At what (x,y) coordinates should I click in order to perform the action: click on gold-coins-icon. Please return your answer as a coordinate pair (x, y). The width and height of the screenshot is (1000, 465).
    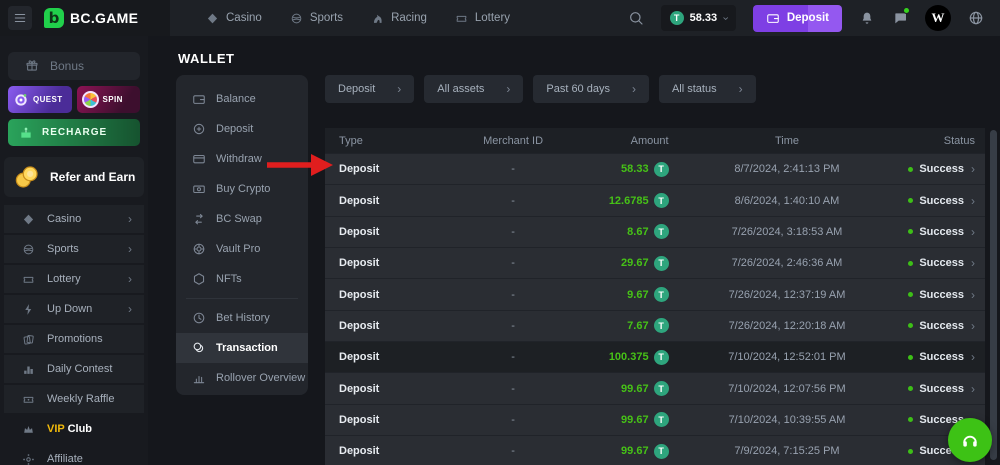
    Looking at the image, I should click on (26, 177).